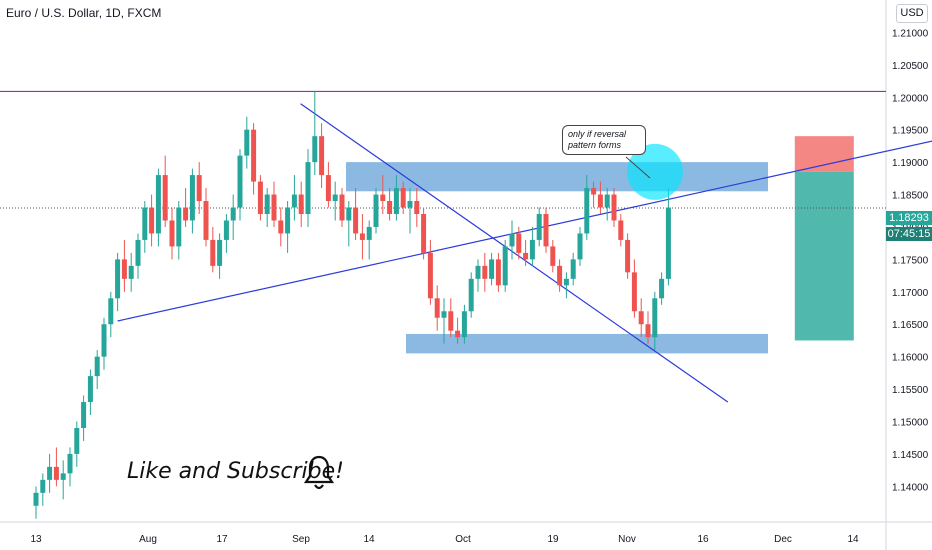 The image size is (932, 550). What do you see at coordinates (319, 472) in the screenshot?
I see `bell-icon` at bounding box center [319, 472].